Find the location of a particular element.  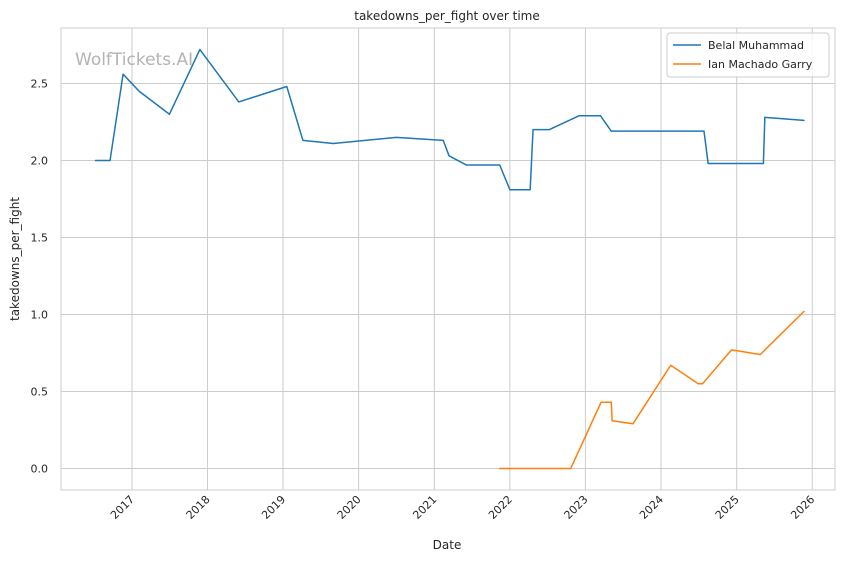

legend-box is located at coordinates (748, 55).